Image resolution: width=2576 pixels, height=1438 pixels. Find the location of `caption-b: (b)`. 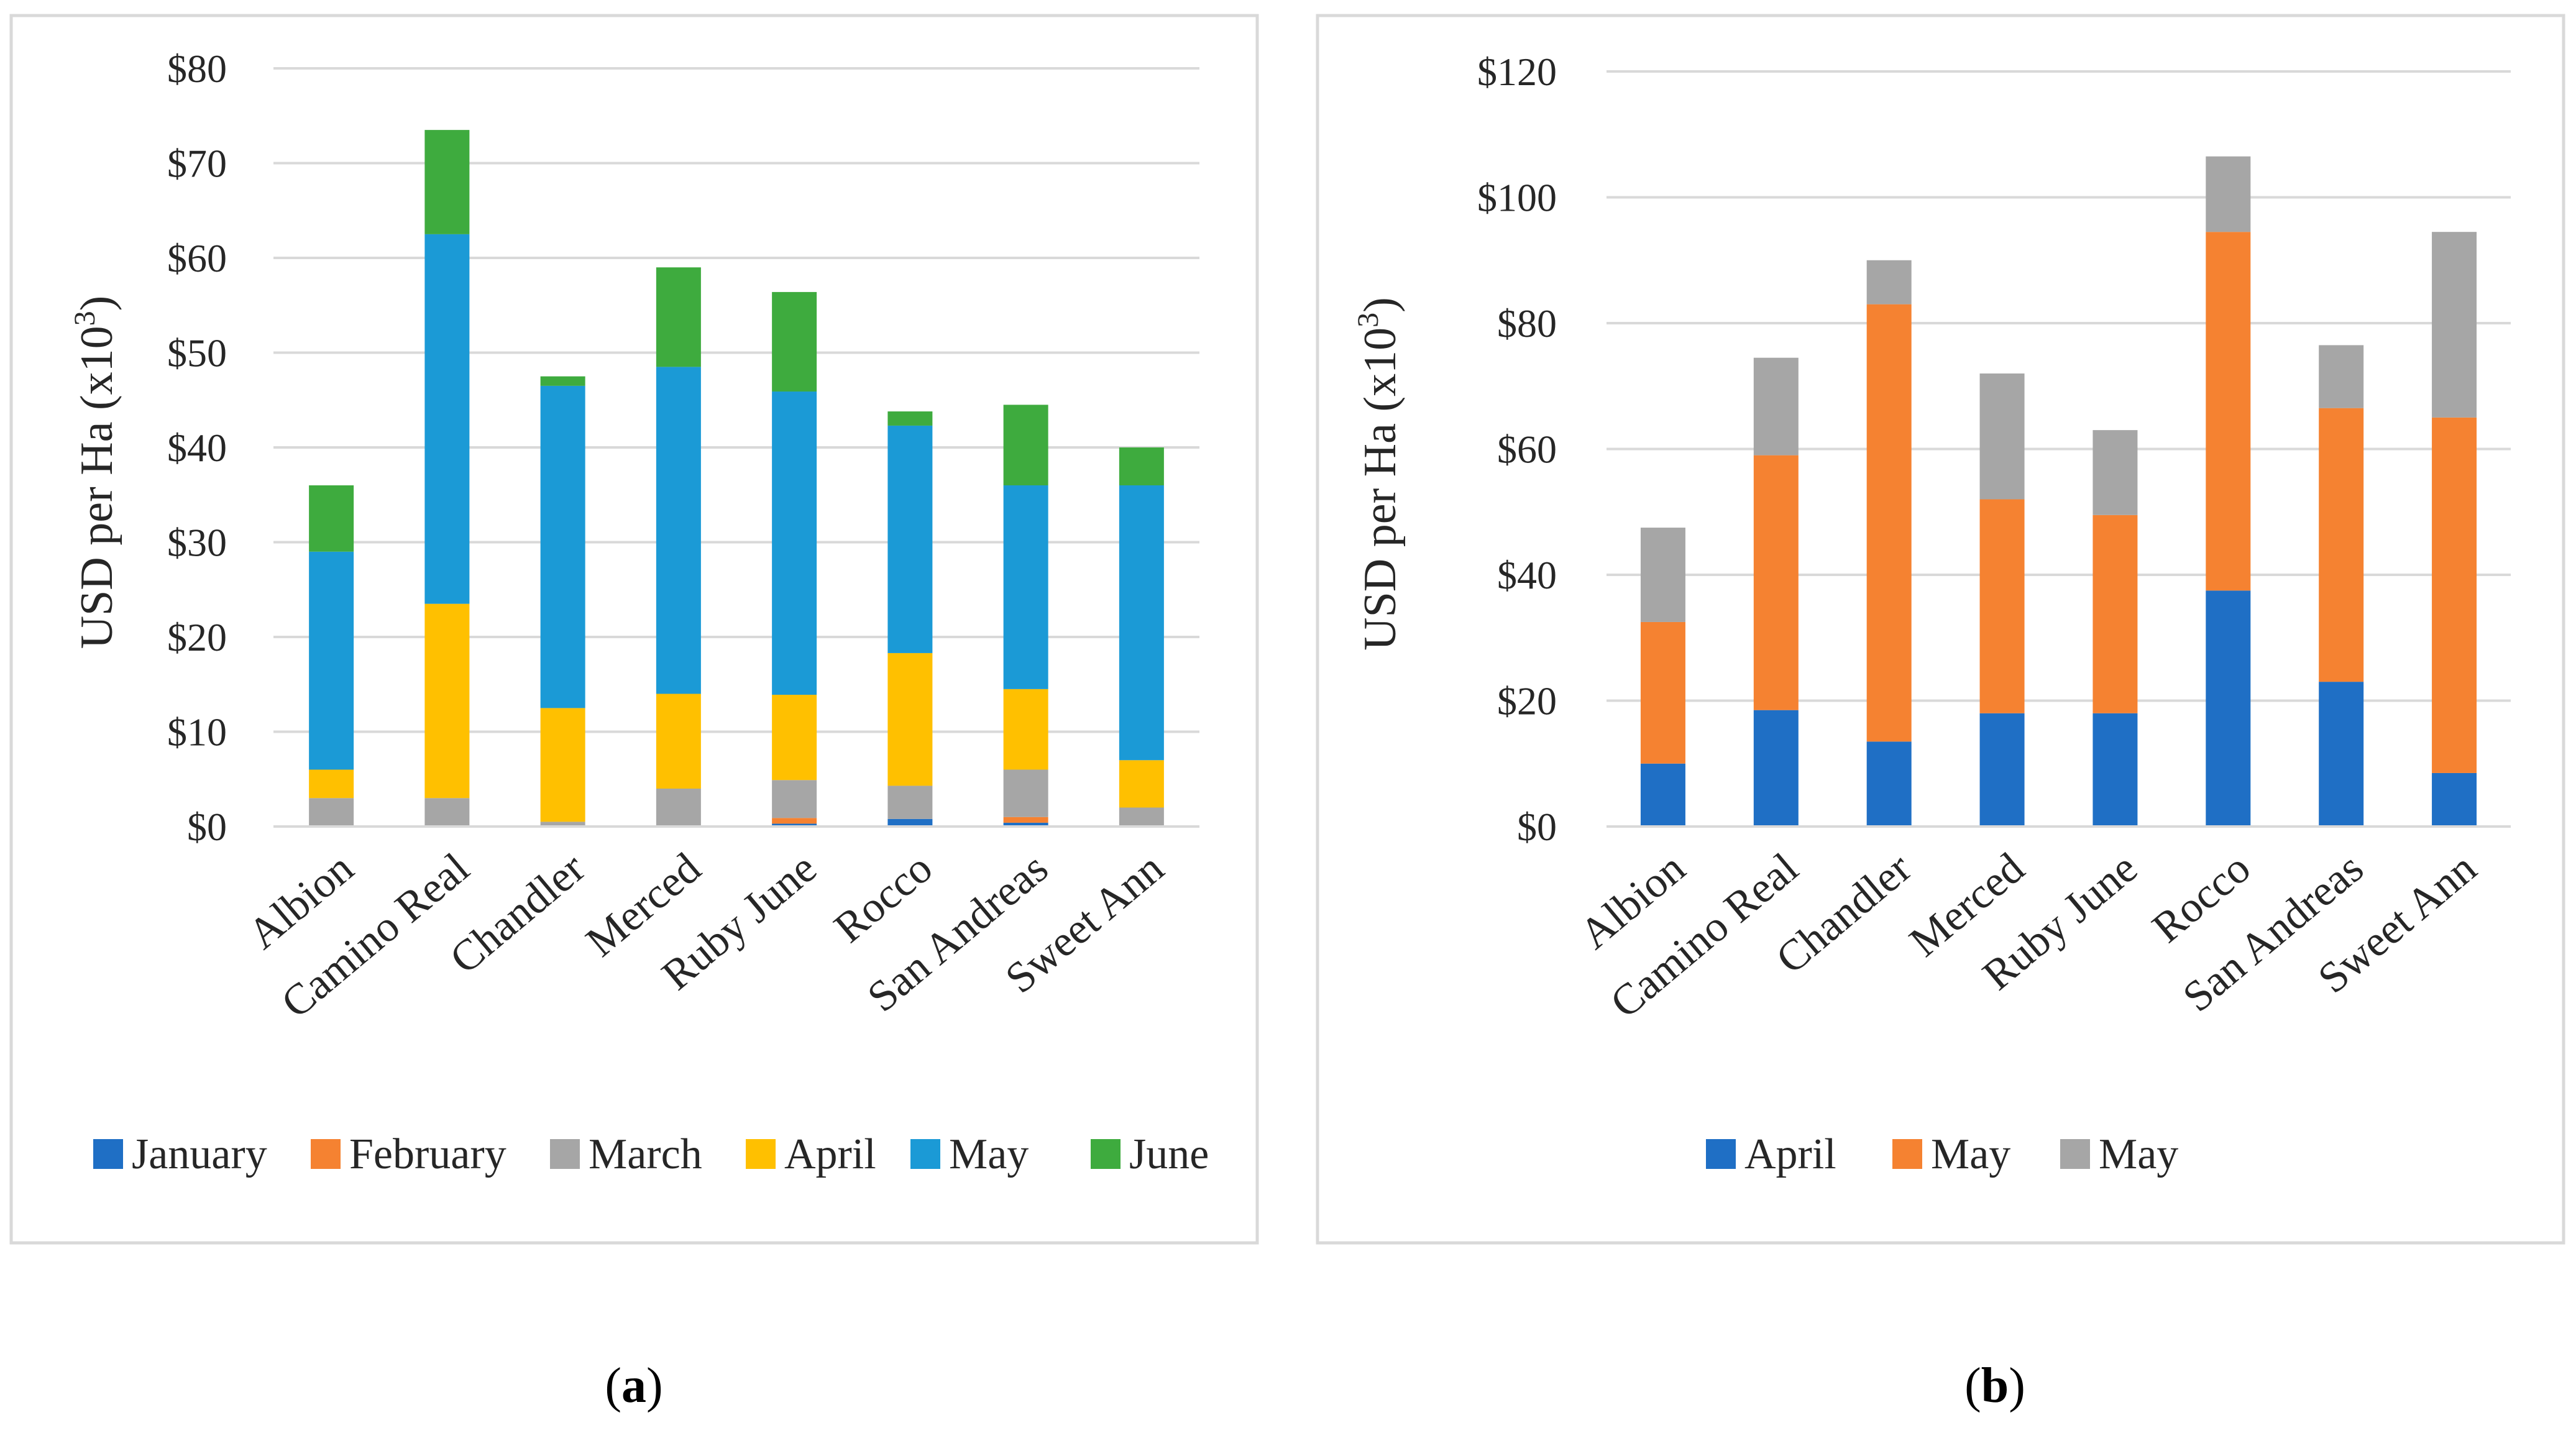

caption-b: (b) is located at coordinates (1994, 1385).